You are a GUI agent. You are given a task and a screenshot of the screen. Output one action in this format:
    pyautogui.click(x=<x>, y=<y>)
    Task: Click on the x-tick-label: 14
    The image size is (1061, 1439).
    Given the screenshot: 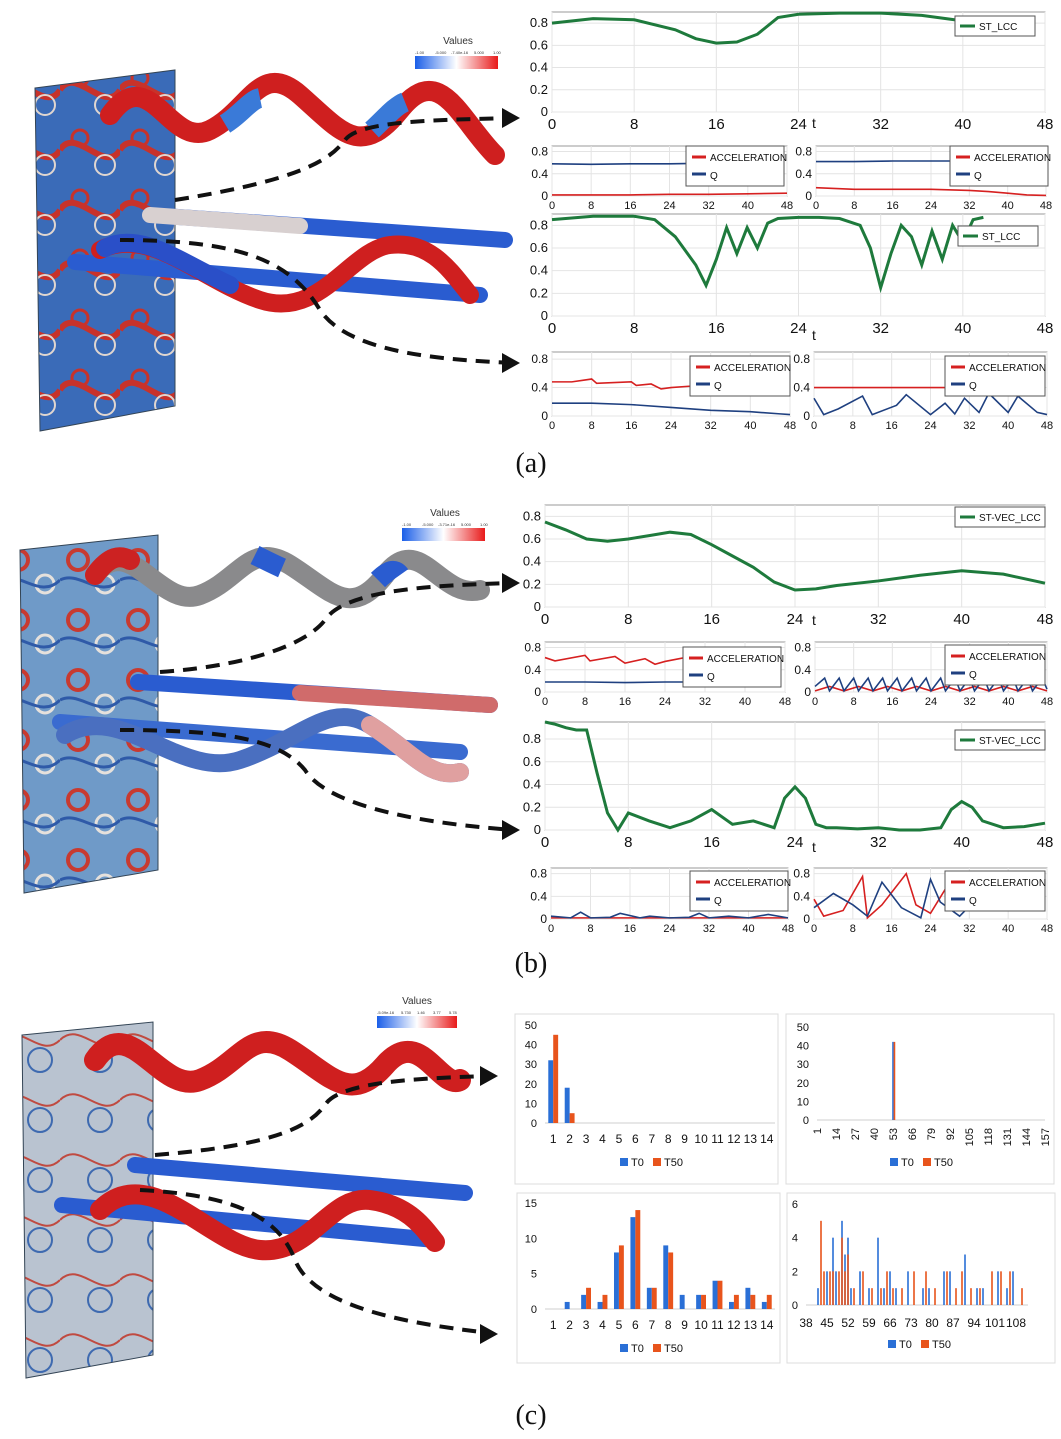 What is the action you would take?
    pyautogui.click(x=837, y=1134)
    